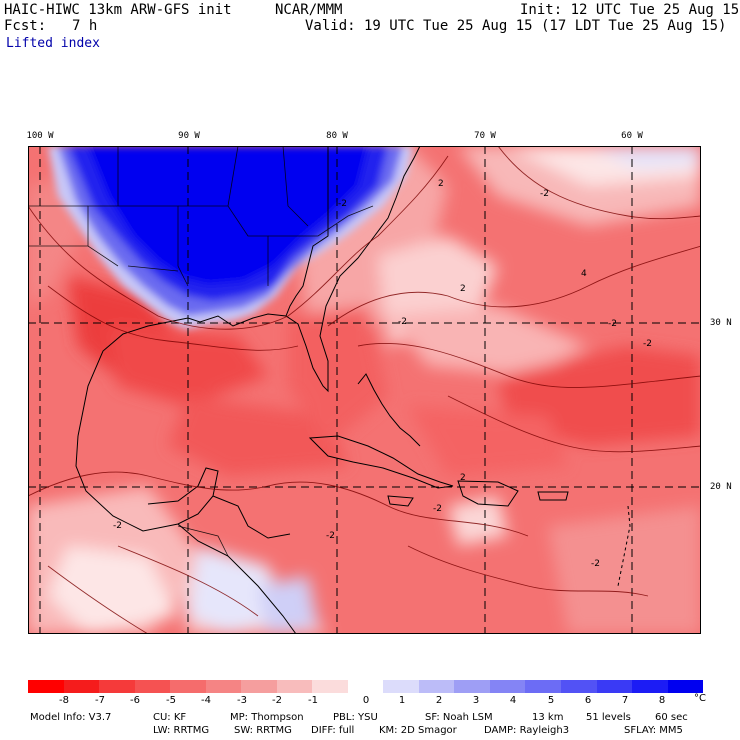 The width and height of the screenshot is (740, 740). I want to click on model-info-km: KM: 2D Smagor, so click(418, 730).